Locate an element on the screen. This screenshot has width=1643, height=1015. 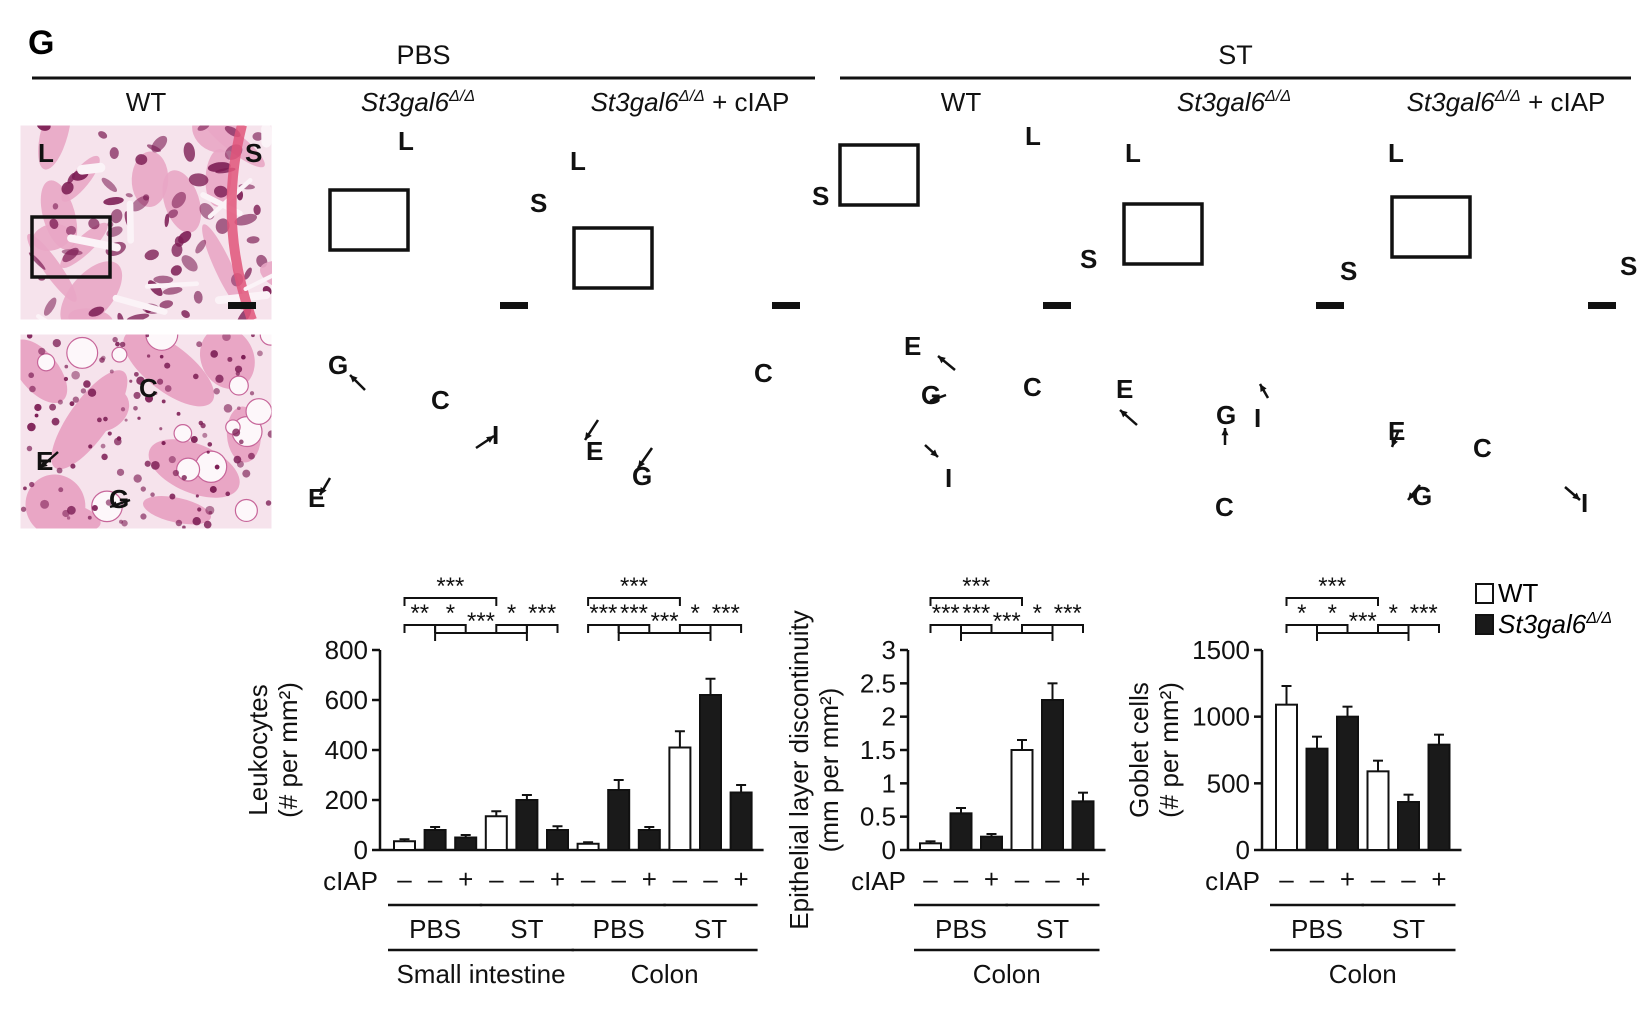
cell-label: C is located at coordinates (440, 400).